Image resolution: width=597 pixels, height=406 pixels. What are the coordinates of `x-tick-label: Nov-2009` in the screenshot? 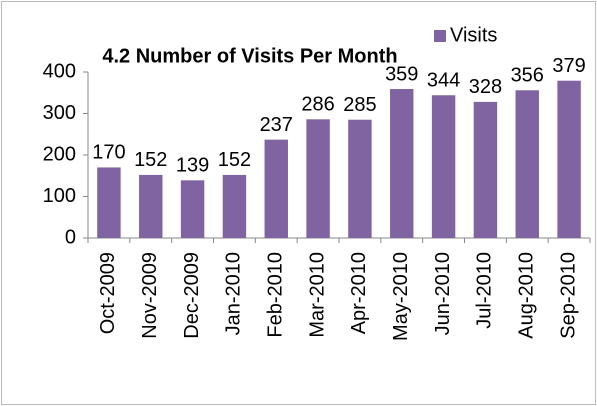 It's located at (150, 295).